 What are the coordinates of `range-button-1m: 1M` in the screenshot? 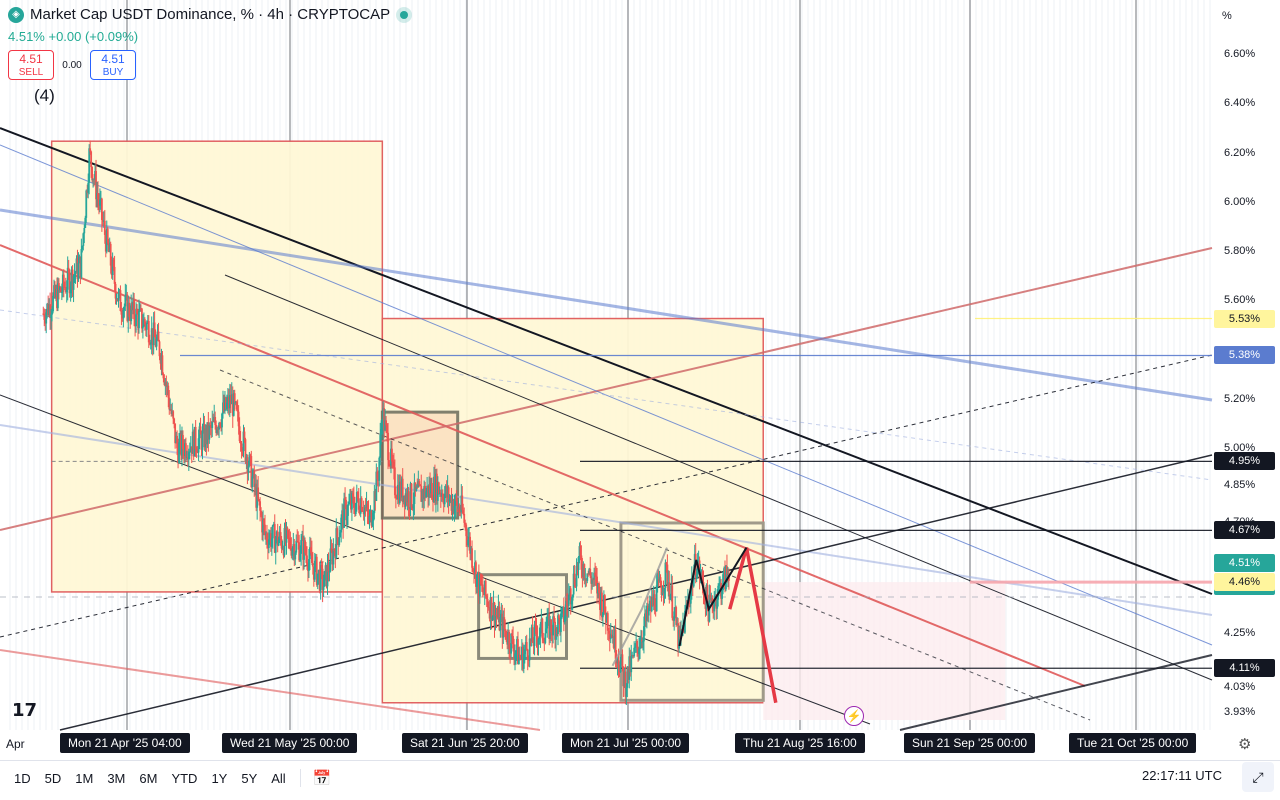 It's located at (84, 778).